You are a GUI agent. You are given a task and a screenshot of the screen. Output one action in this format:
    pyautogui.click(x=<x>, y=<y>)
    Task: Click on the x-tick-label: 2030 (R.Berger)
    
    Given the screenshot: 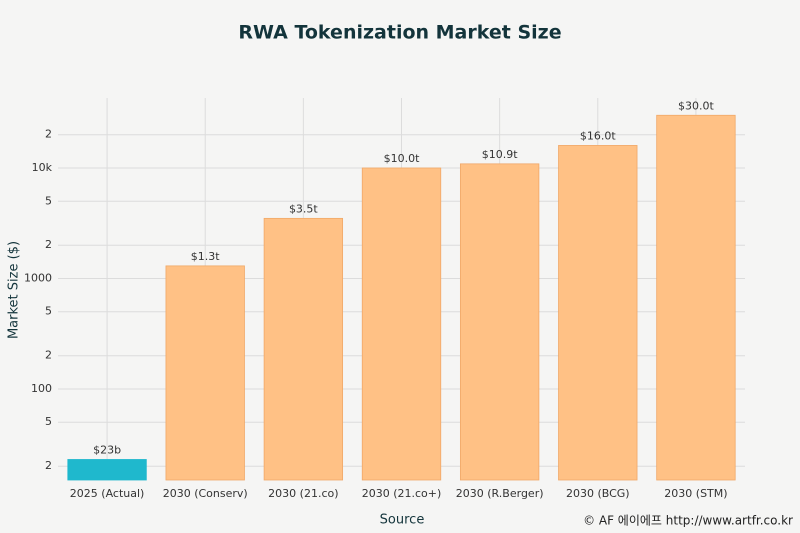 What is the action you would take?
    pyautogui.click(x=500, y=493)
    